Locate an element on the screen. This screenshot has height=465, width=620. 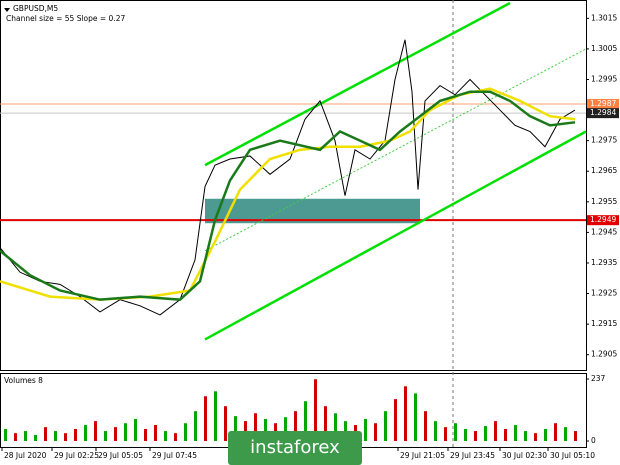
chart-subtitle: Channel size = 55 Slope = 0.27 is located at coordinates (65, 18).